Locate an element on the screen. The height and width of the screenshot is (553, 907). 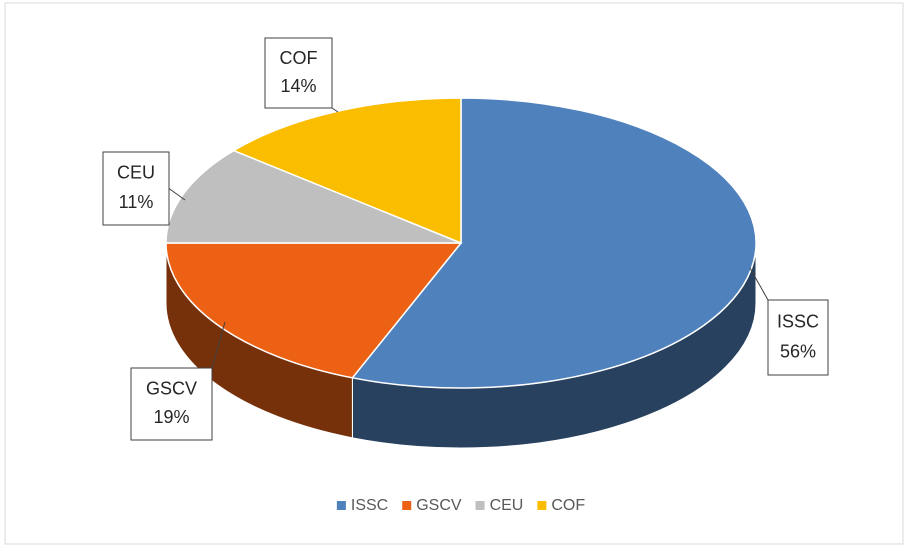
label-value: 11% is located at coordinates (136, 202).